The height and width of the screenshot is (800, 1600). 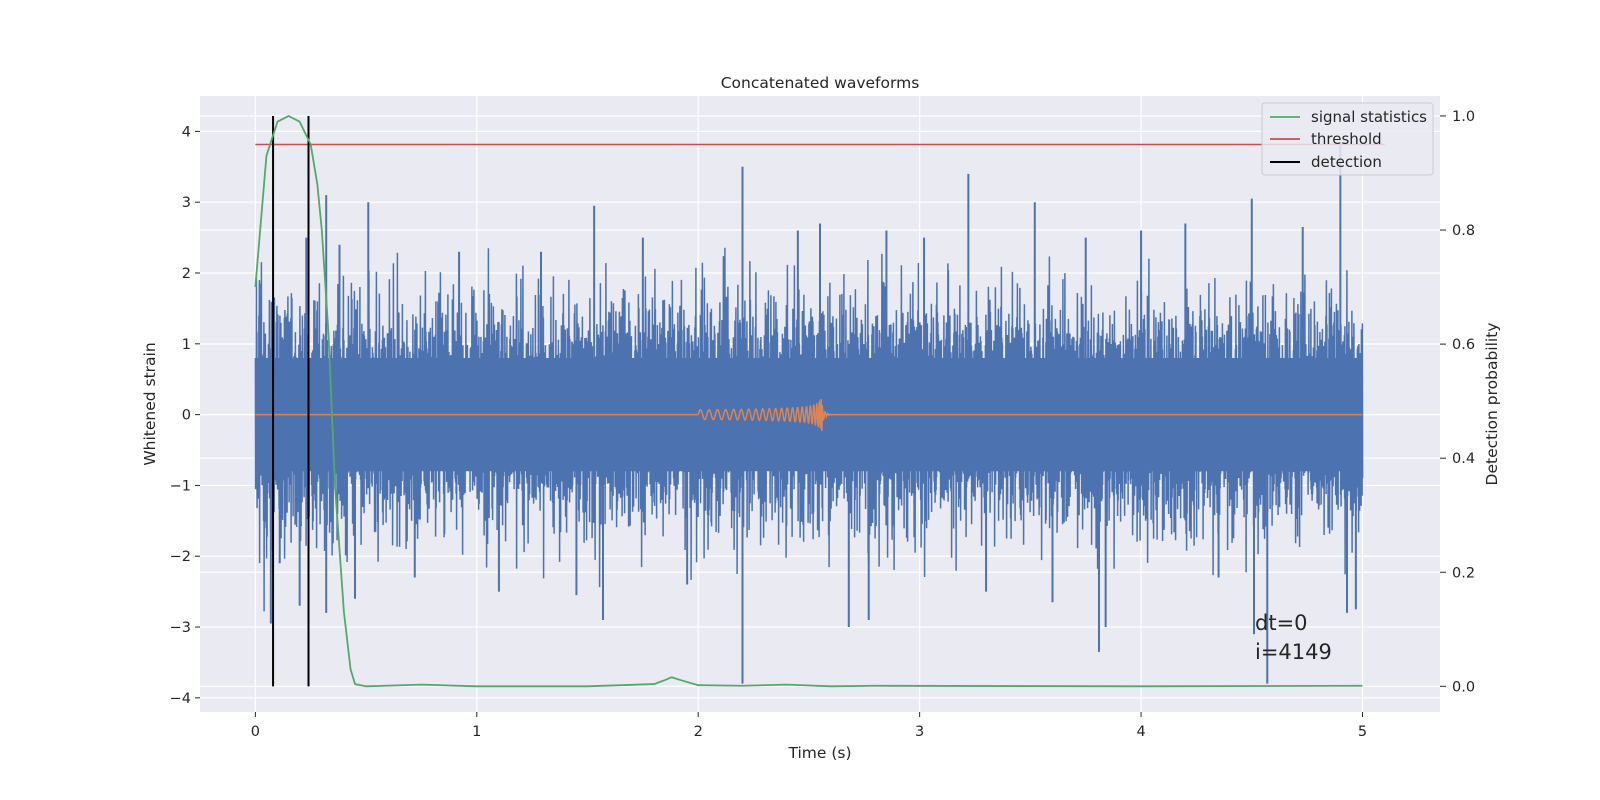 What do you see at coordinates (1293, 652) in the screenshot?
I see `annotation-index: i=4149` at bounding box center [1293, 652].